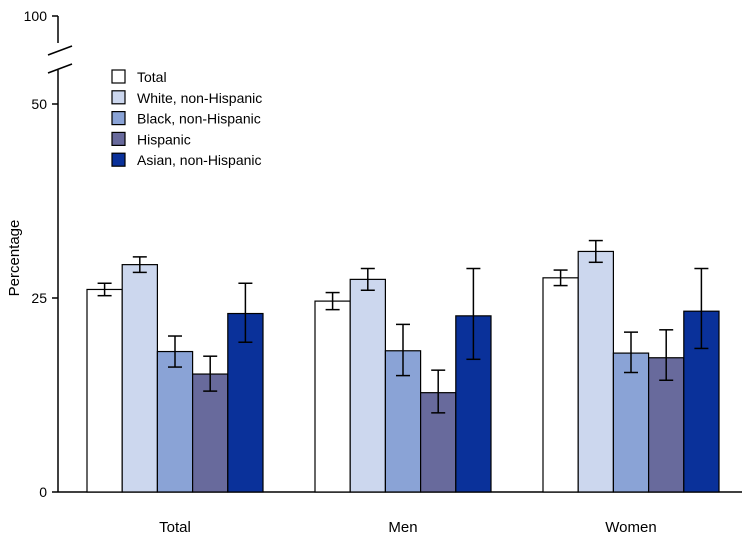  What do you see at coordinates (402, 527) in the screenshot?
I see `x-category-label: Men` at bounding box center [402, 527].